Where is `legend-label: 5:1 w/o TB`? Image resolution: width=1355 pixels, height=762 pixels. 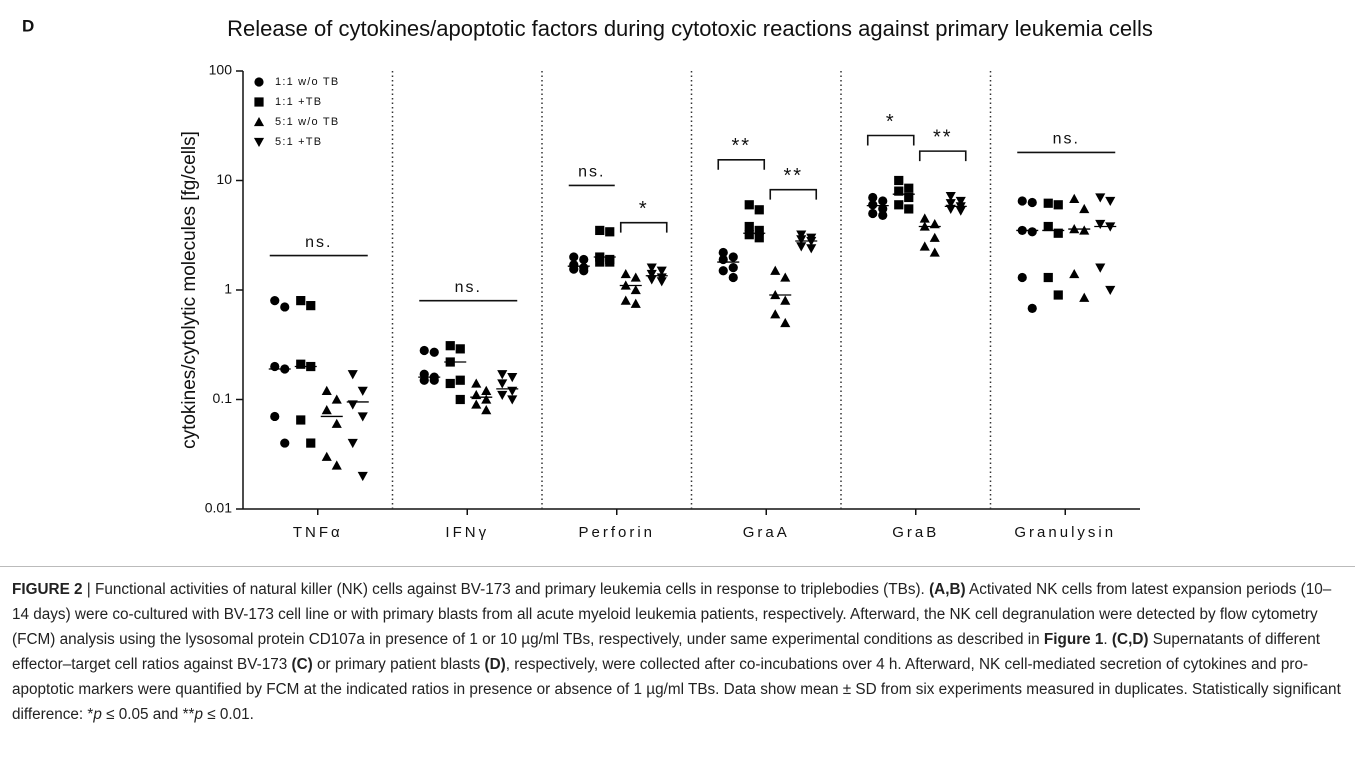 legend-label: 5:1 w/o TB is located at coordinates (307, 122).